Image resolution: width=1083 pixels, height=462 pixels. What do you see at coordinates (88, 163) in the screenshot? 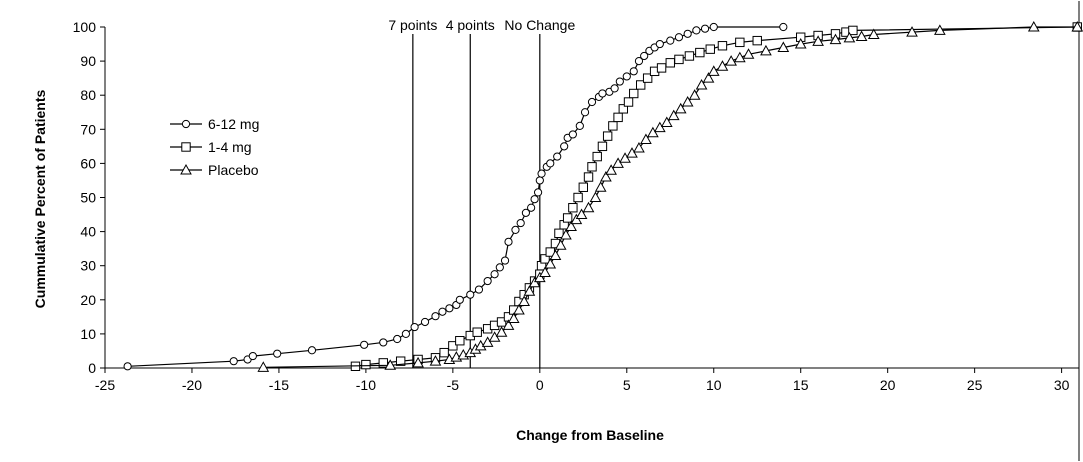
I see `y-tick-label: 60` at bounding box center [88, 163].